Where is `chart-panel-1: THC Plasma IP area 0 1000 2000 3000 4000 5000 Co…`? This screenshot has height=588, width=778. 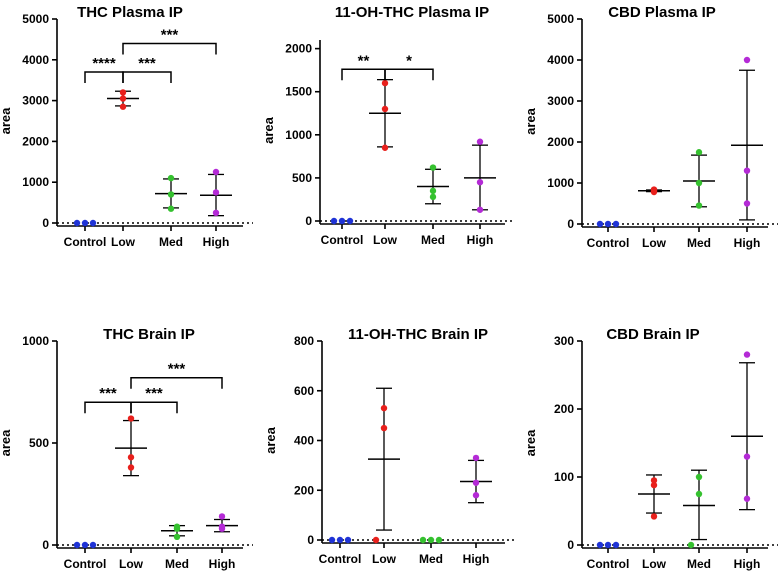 chart-panel-1: THC Plasma IP area 0 1000 2000 3000 4000 5000 Co… is located at coordinates (126, 126).